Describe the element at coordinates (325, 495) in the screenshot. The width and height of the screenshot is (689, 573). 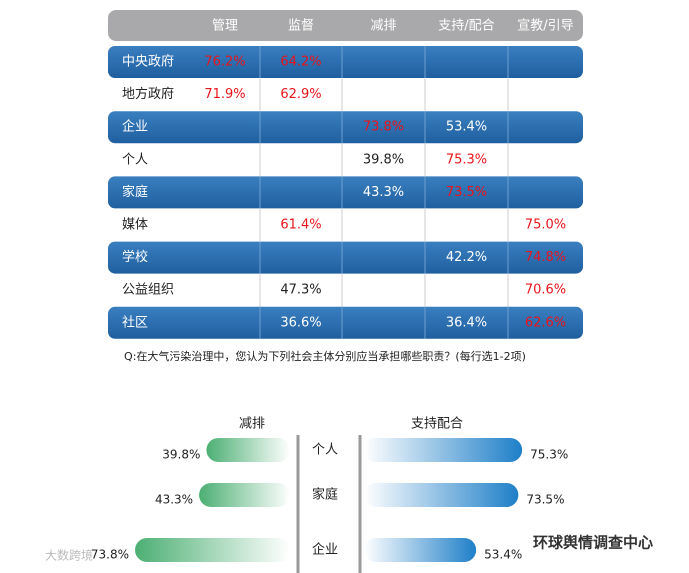
I see `category-label: 家庭` at that location.